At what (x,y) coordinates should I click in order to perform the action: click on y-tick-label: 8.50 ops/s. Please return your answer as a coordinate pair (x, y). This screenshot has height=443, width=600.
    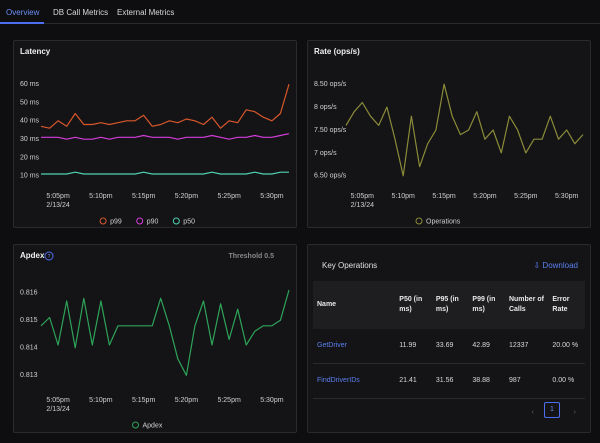
    Looking at the image, I should click on (330, 84).